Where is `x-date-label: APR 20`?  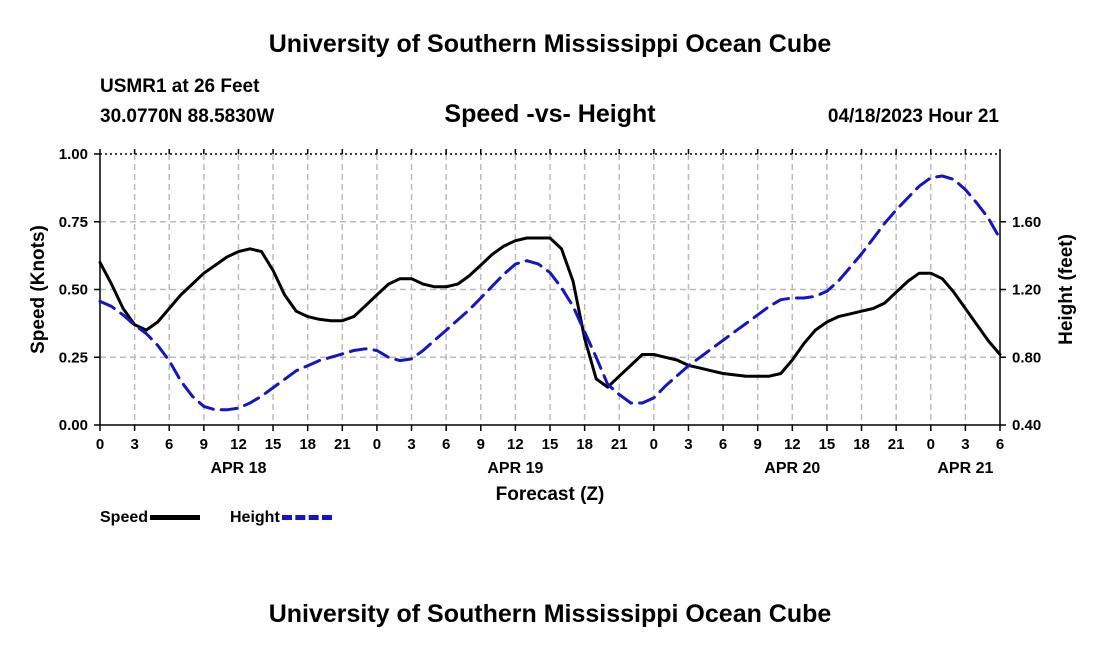
x-date-label: APR 20 is located at coordinates (792, 468).